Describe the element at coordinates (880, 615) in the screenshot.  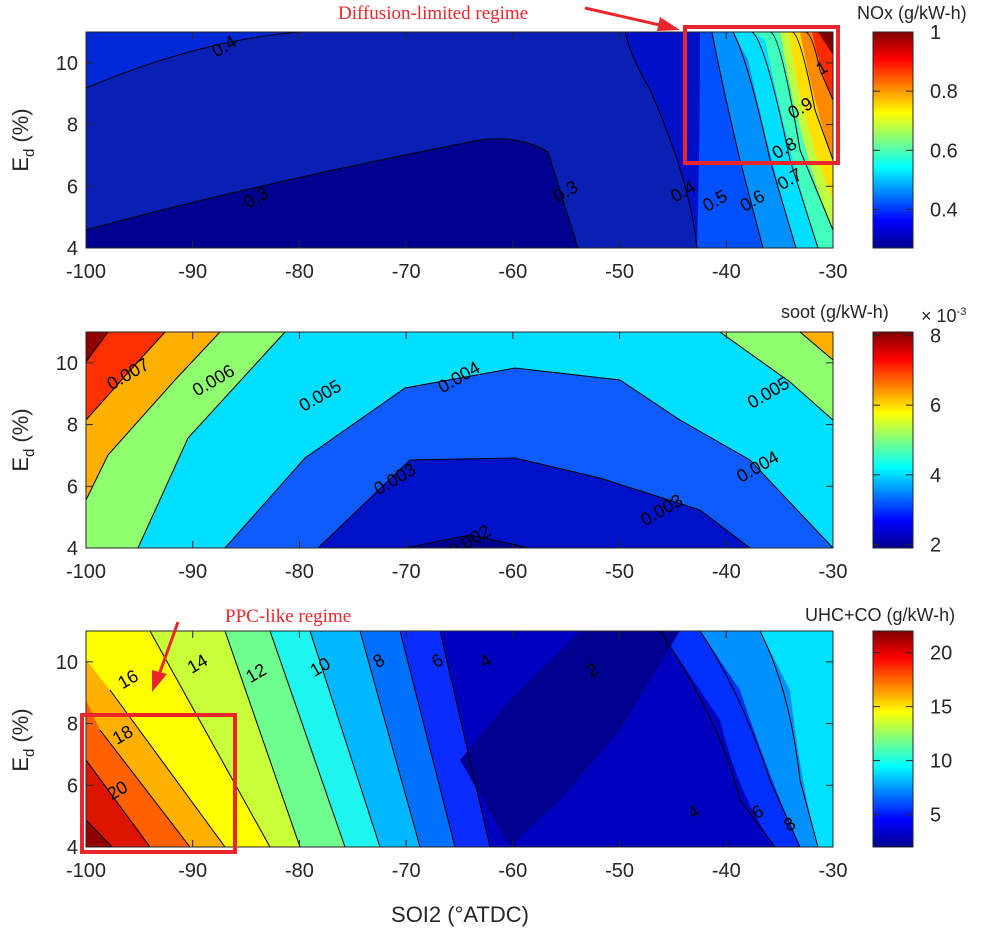
I see `uhc-colorbar-title: UHC+CO (g/kW-h)` at that location.